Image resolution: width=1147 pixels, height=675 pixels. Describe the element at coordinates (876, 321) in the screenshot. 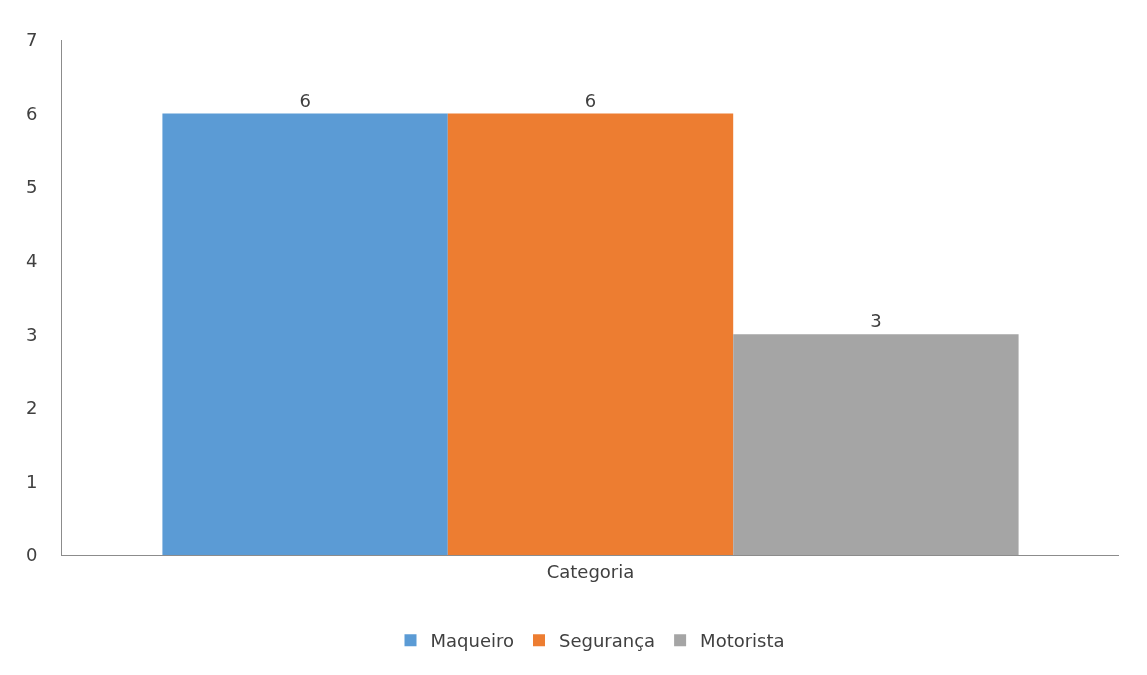

I see `data-label: 3` at that location.